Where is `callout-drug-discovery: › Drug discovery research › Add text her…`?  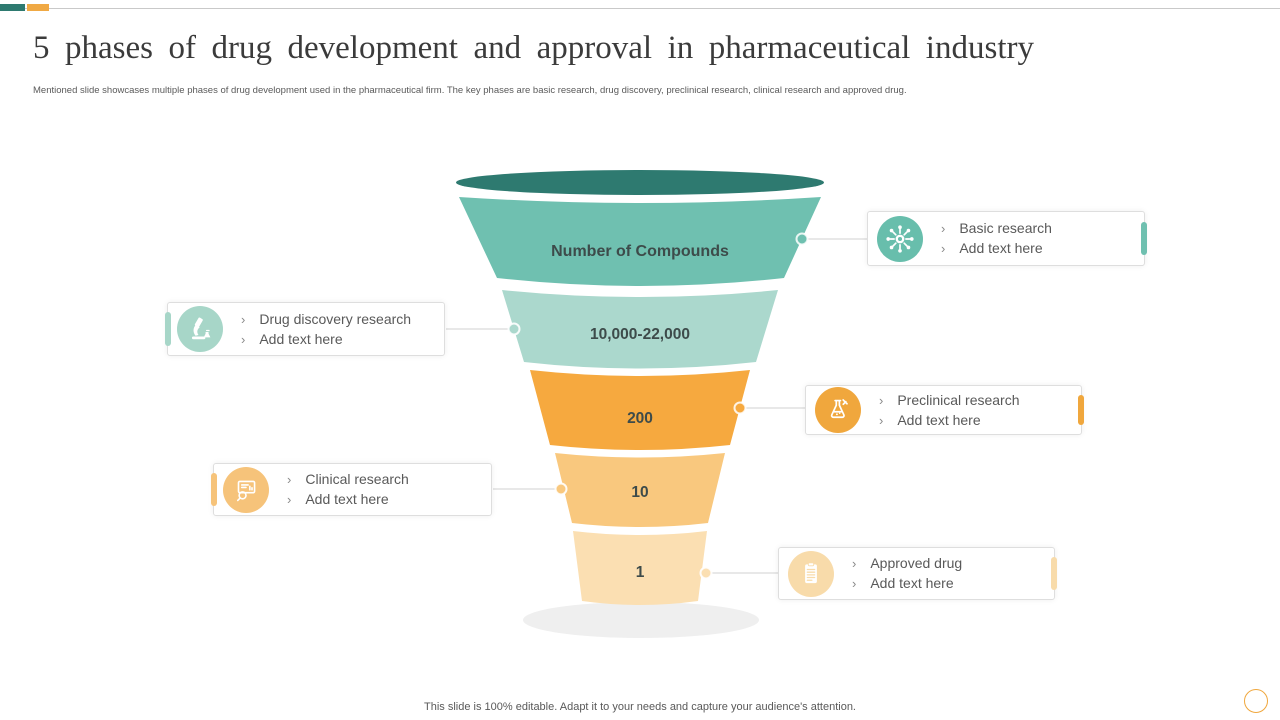
callout-drug-discovery: › Drug discovery research › Add text her… is located at coordinates (305, 329).